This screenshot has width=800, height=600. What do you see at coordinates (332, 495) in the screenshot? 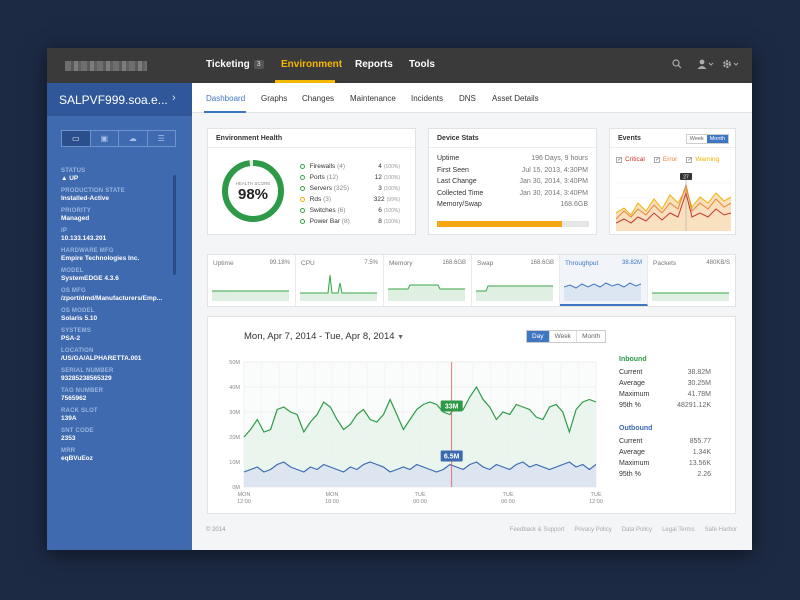
I see `x-tick-day: MON` at bounding box center [332, 495].